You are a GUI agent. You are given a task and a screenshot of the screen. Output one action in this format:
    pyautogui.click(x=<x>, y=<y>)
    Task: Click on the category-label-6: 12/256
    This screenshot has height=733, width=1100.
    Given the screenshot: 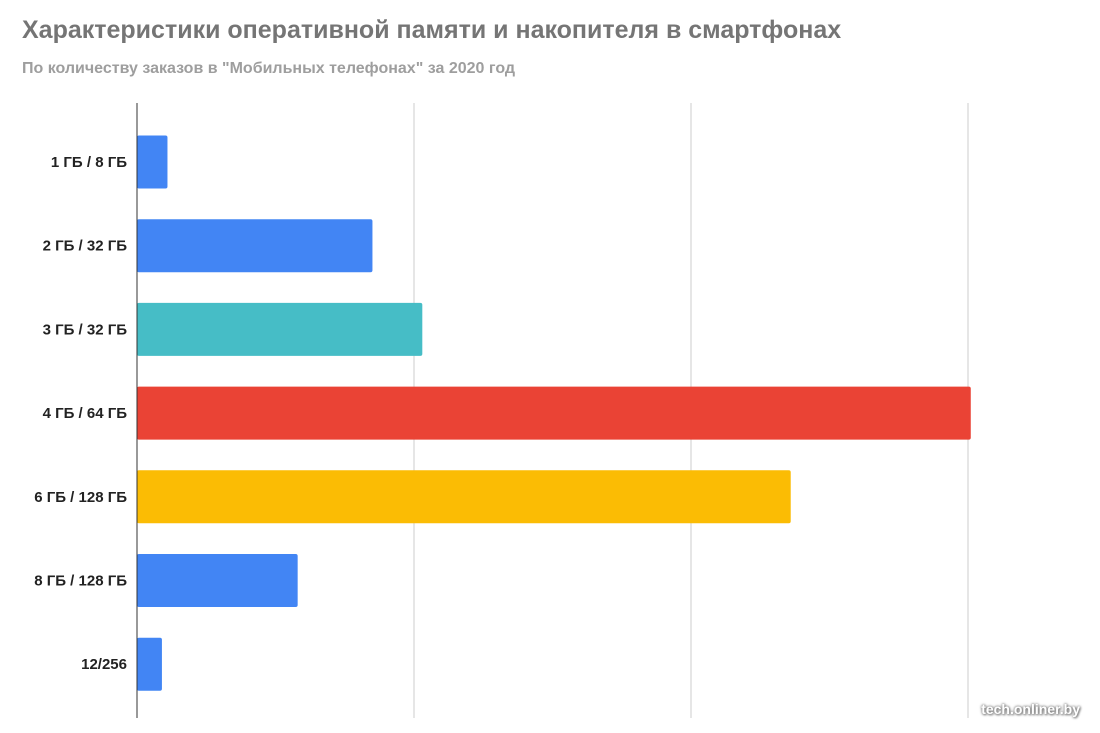 What is the action you would take?
    pyautogui.click(x=104, y=664)
    